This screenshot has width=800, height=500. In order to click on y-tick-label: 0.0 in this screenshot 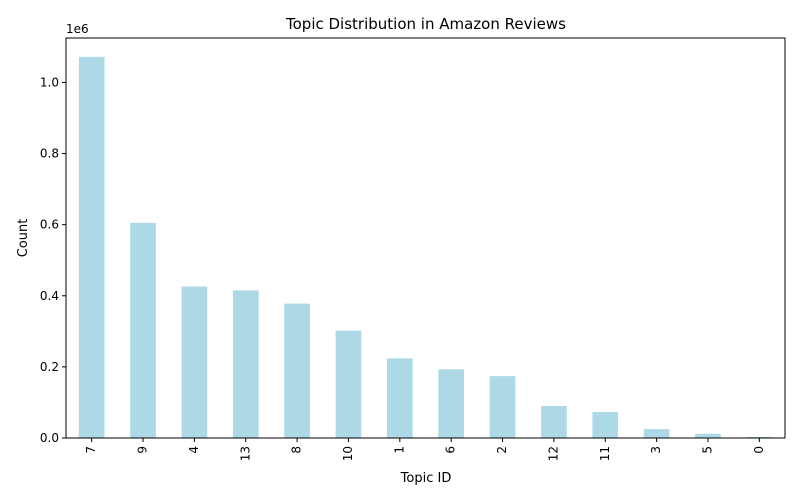, I will do `click(49, 438)`.